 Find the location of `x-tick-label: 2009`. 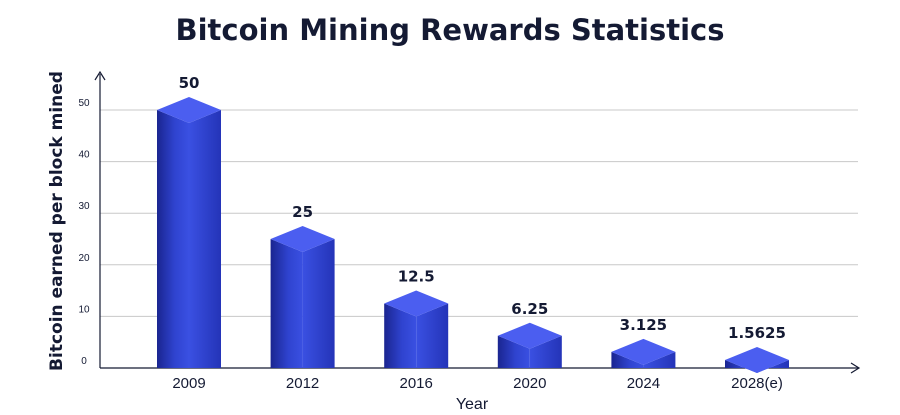

x-tick-label: 2009 is located at coordinates (188, 383).